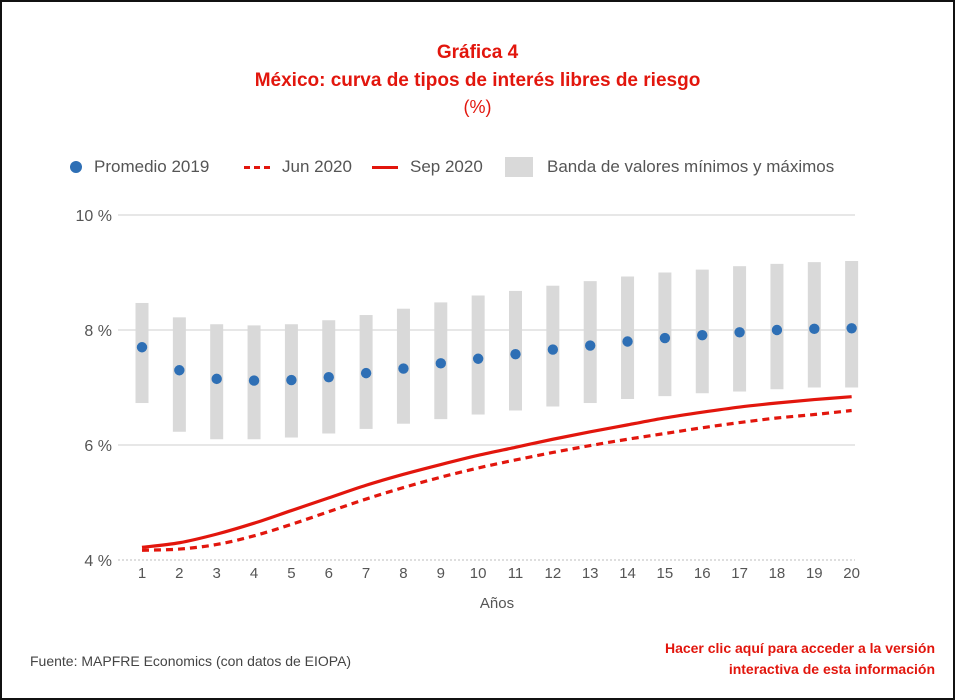 This screenshot has height=700, width=955. Describe the element at coordinates (366, 573) in the screenshot. I see `x-tick-label: 7` at that location.